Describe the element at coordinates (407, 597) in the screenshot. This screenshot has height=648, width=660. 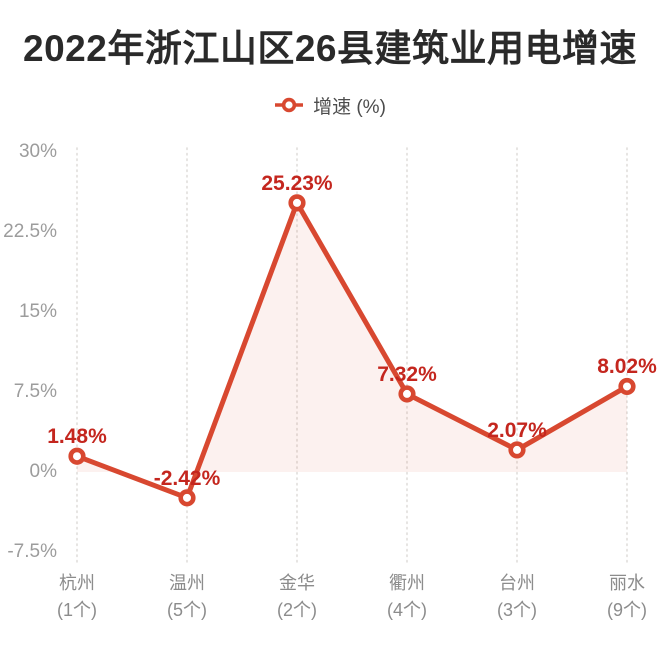
I see `x-category-label: 衢州 (4个)` at that location.